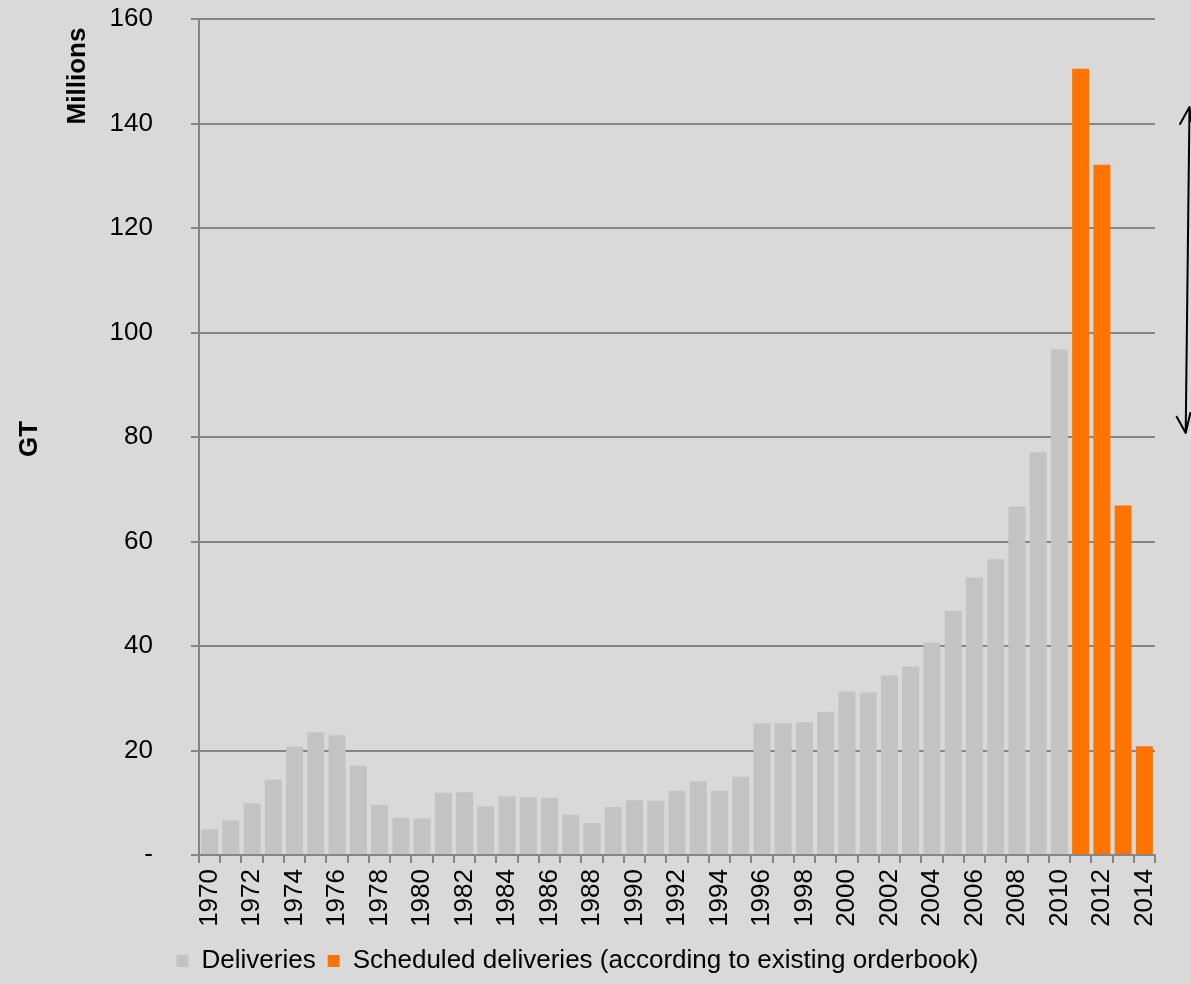 The height and width of the screenshot is (984, 1191). I want to click on y-tick-label: 40, so click(138, 644).